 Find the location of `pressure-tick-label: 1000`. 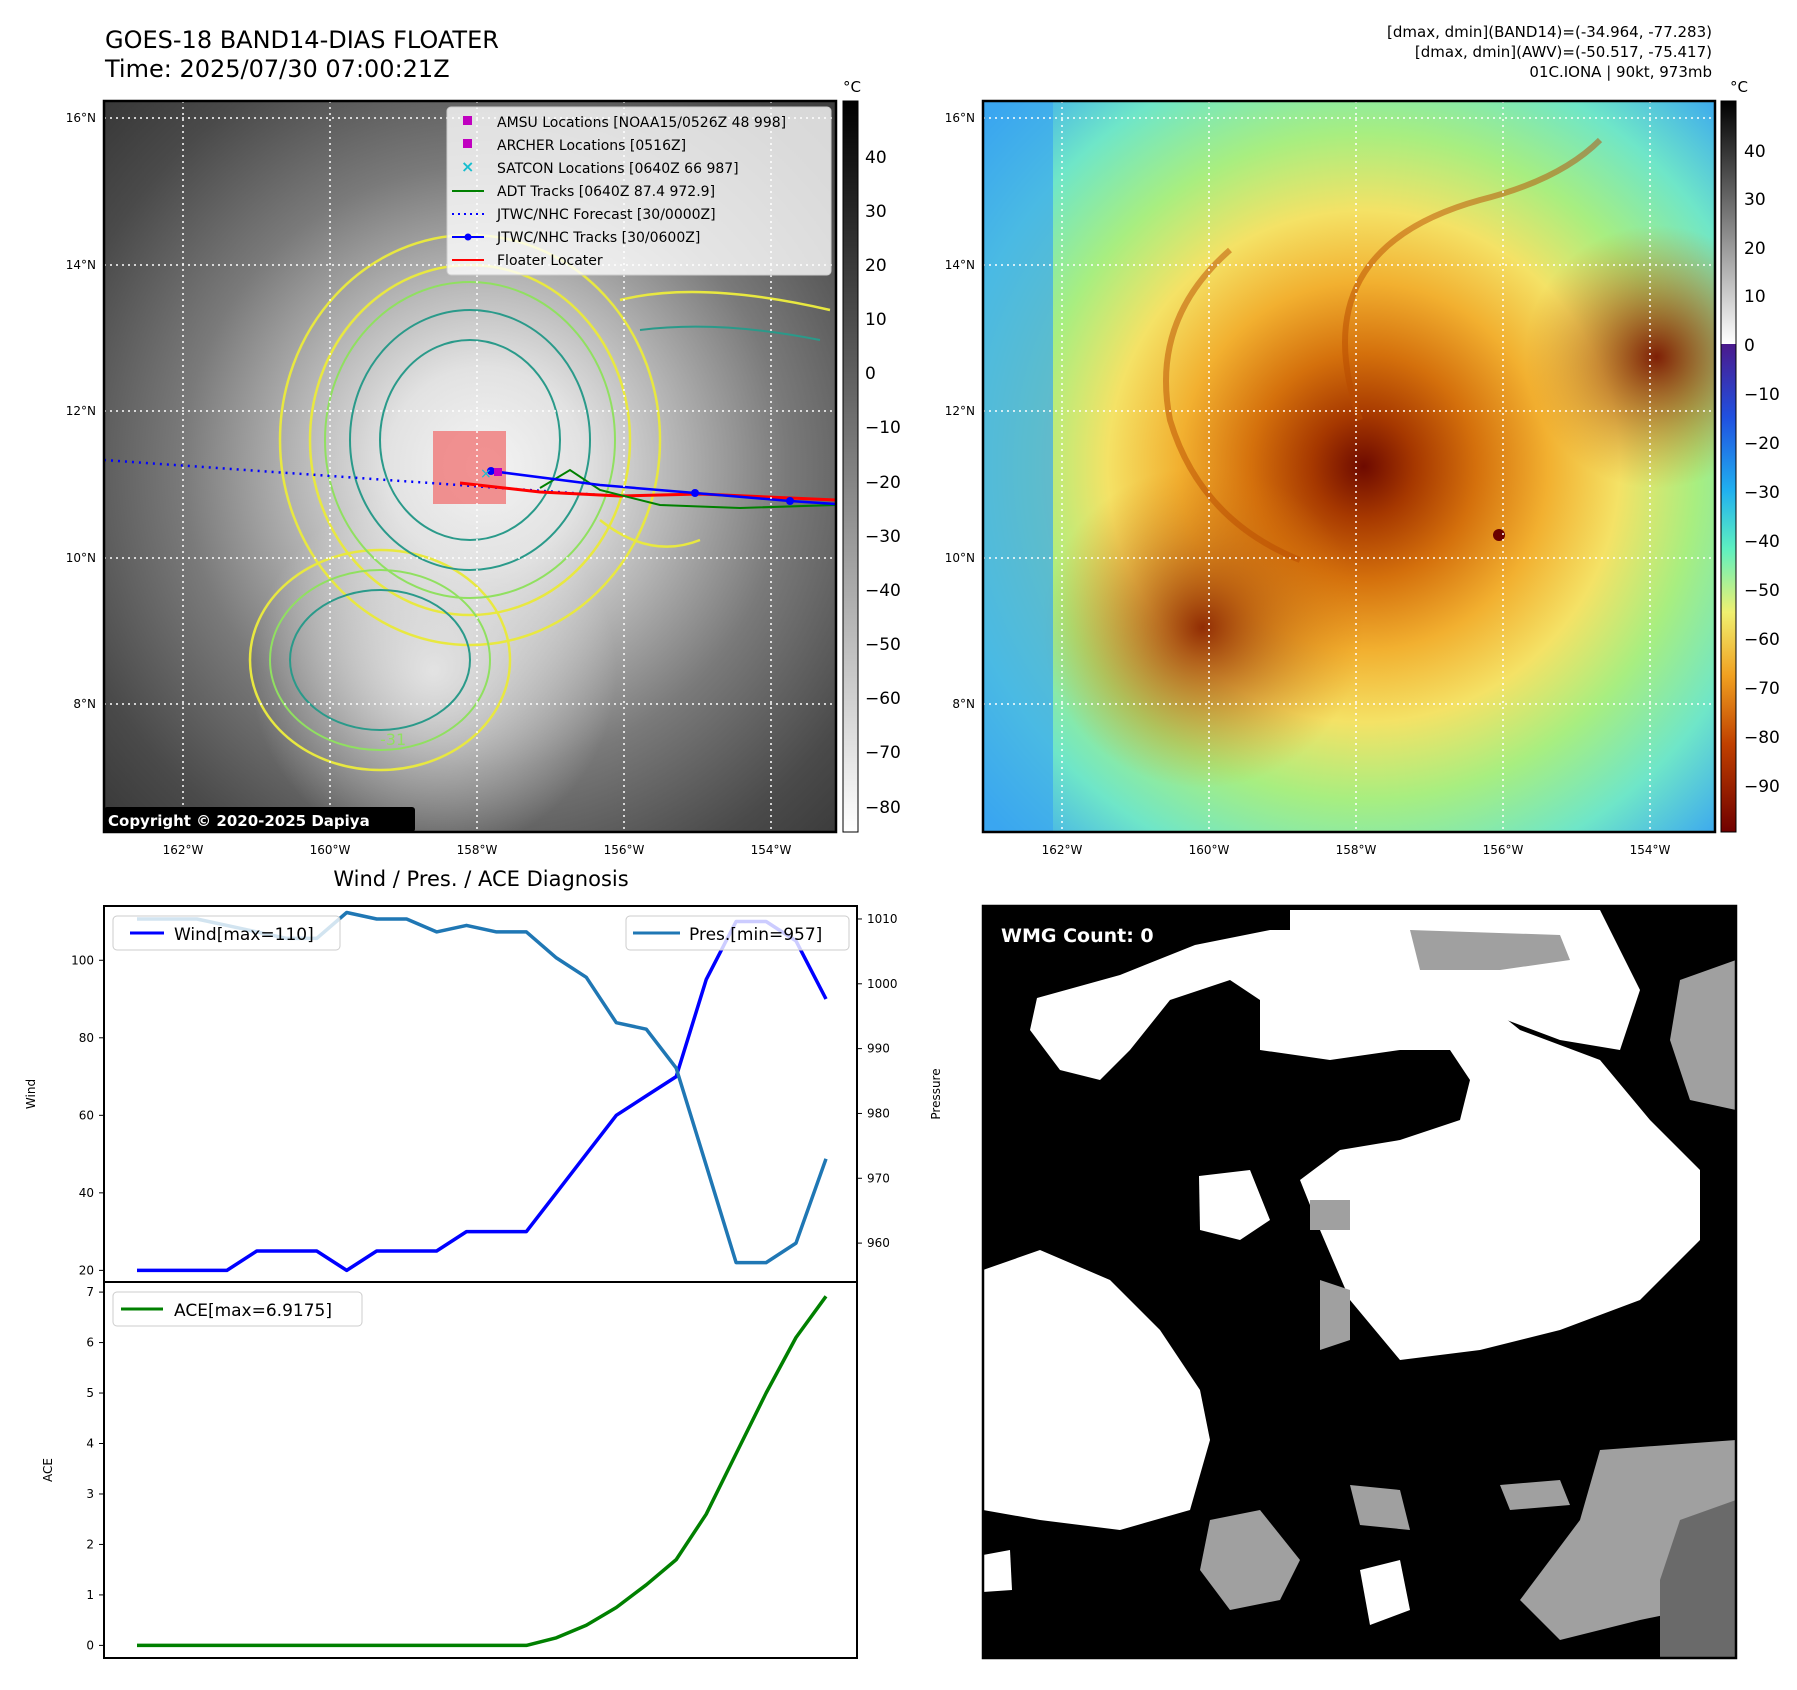

pressure-tick-label: 1000 is located at coordinates (882, 984).